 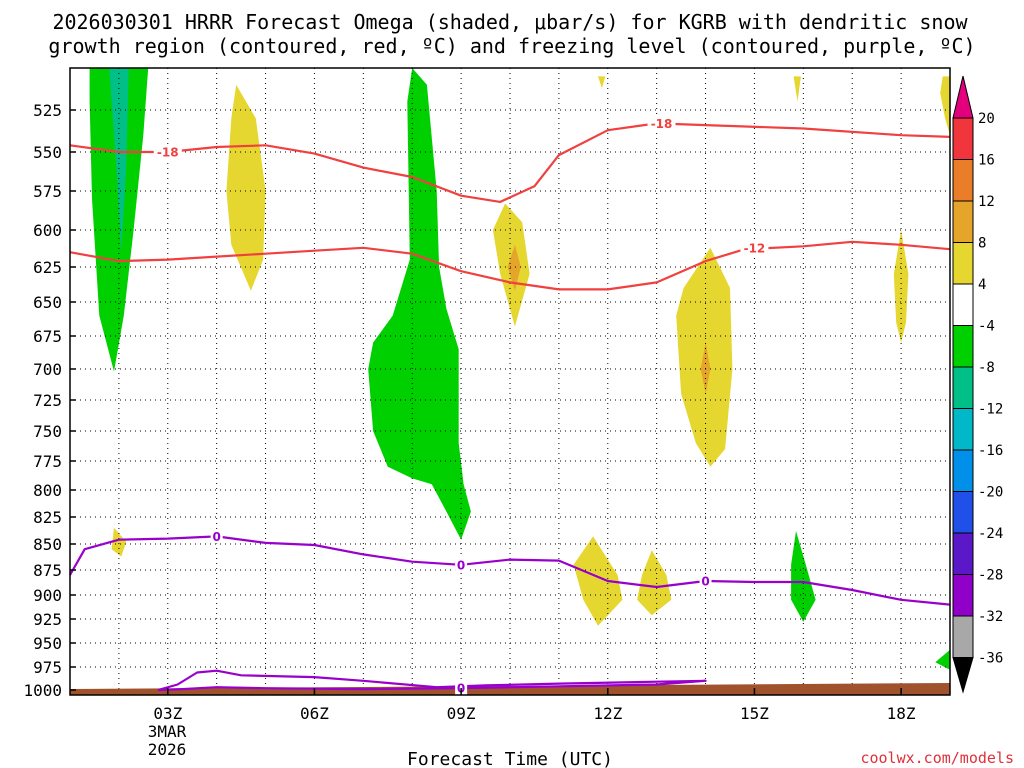 What do you see at coordinates (432, 680) in the screenshot?
I see `freezing-level-loop` at bounding box center [432, 680].